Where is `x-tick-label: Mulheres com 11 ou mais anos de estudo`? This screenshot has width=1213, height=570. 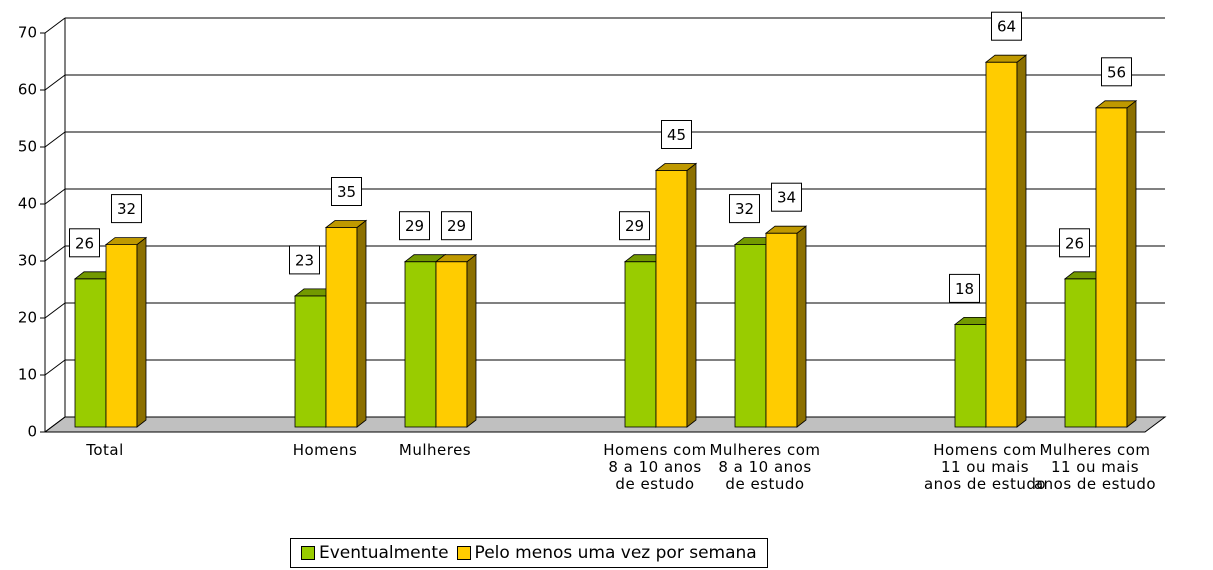
x-tick-label: Mulheres com 11 ou mais anos de estudo is located at coordinates (1095, 467).